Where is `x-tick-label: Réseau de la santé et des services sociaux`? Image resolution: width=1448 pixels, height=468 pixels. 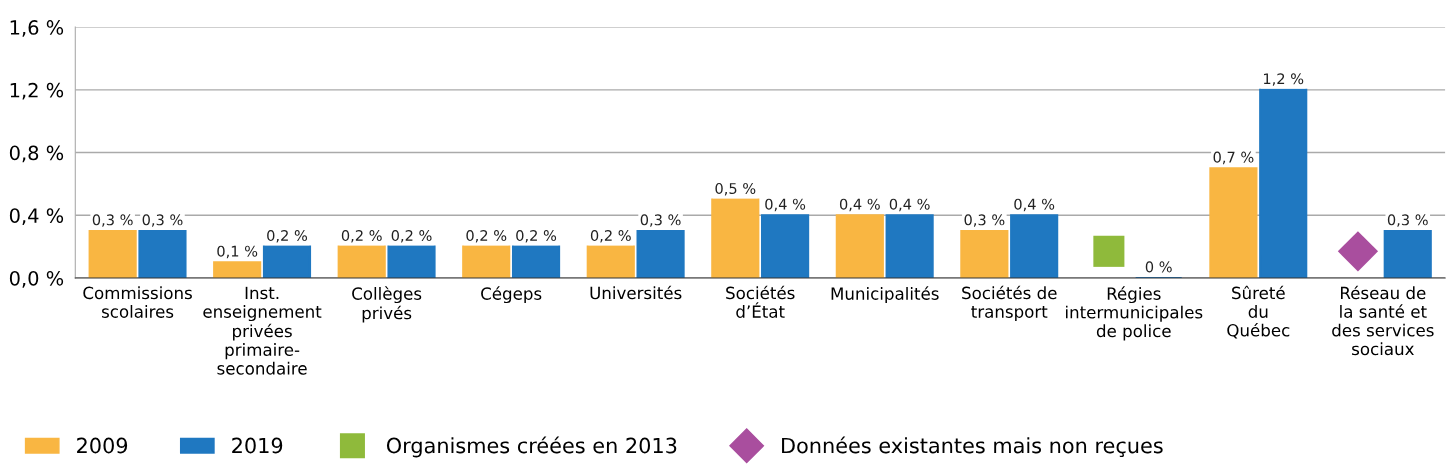 x-tick-label: Réseau de la santé et des services sociaux is located at coordinates (1383, 320).